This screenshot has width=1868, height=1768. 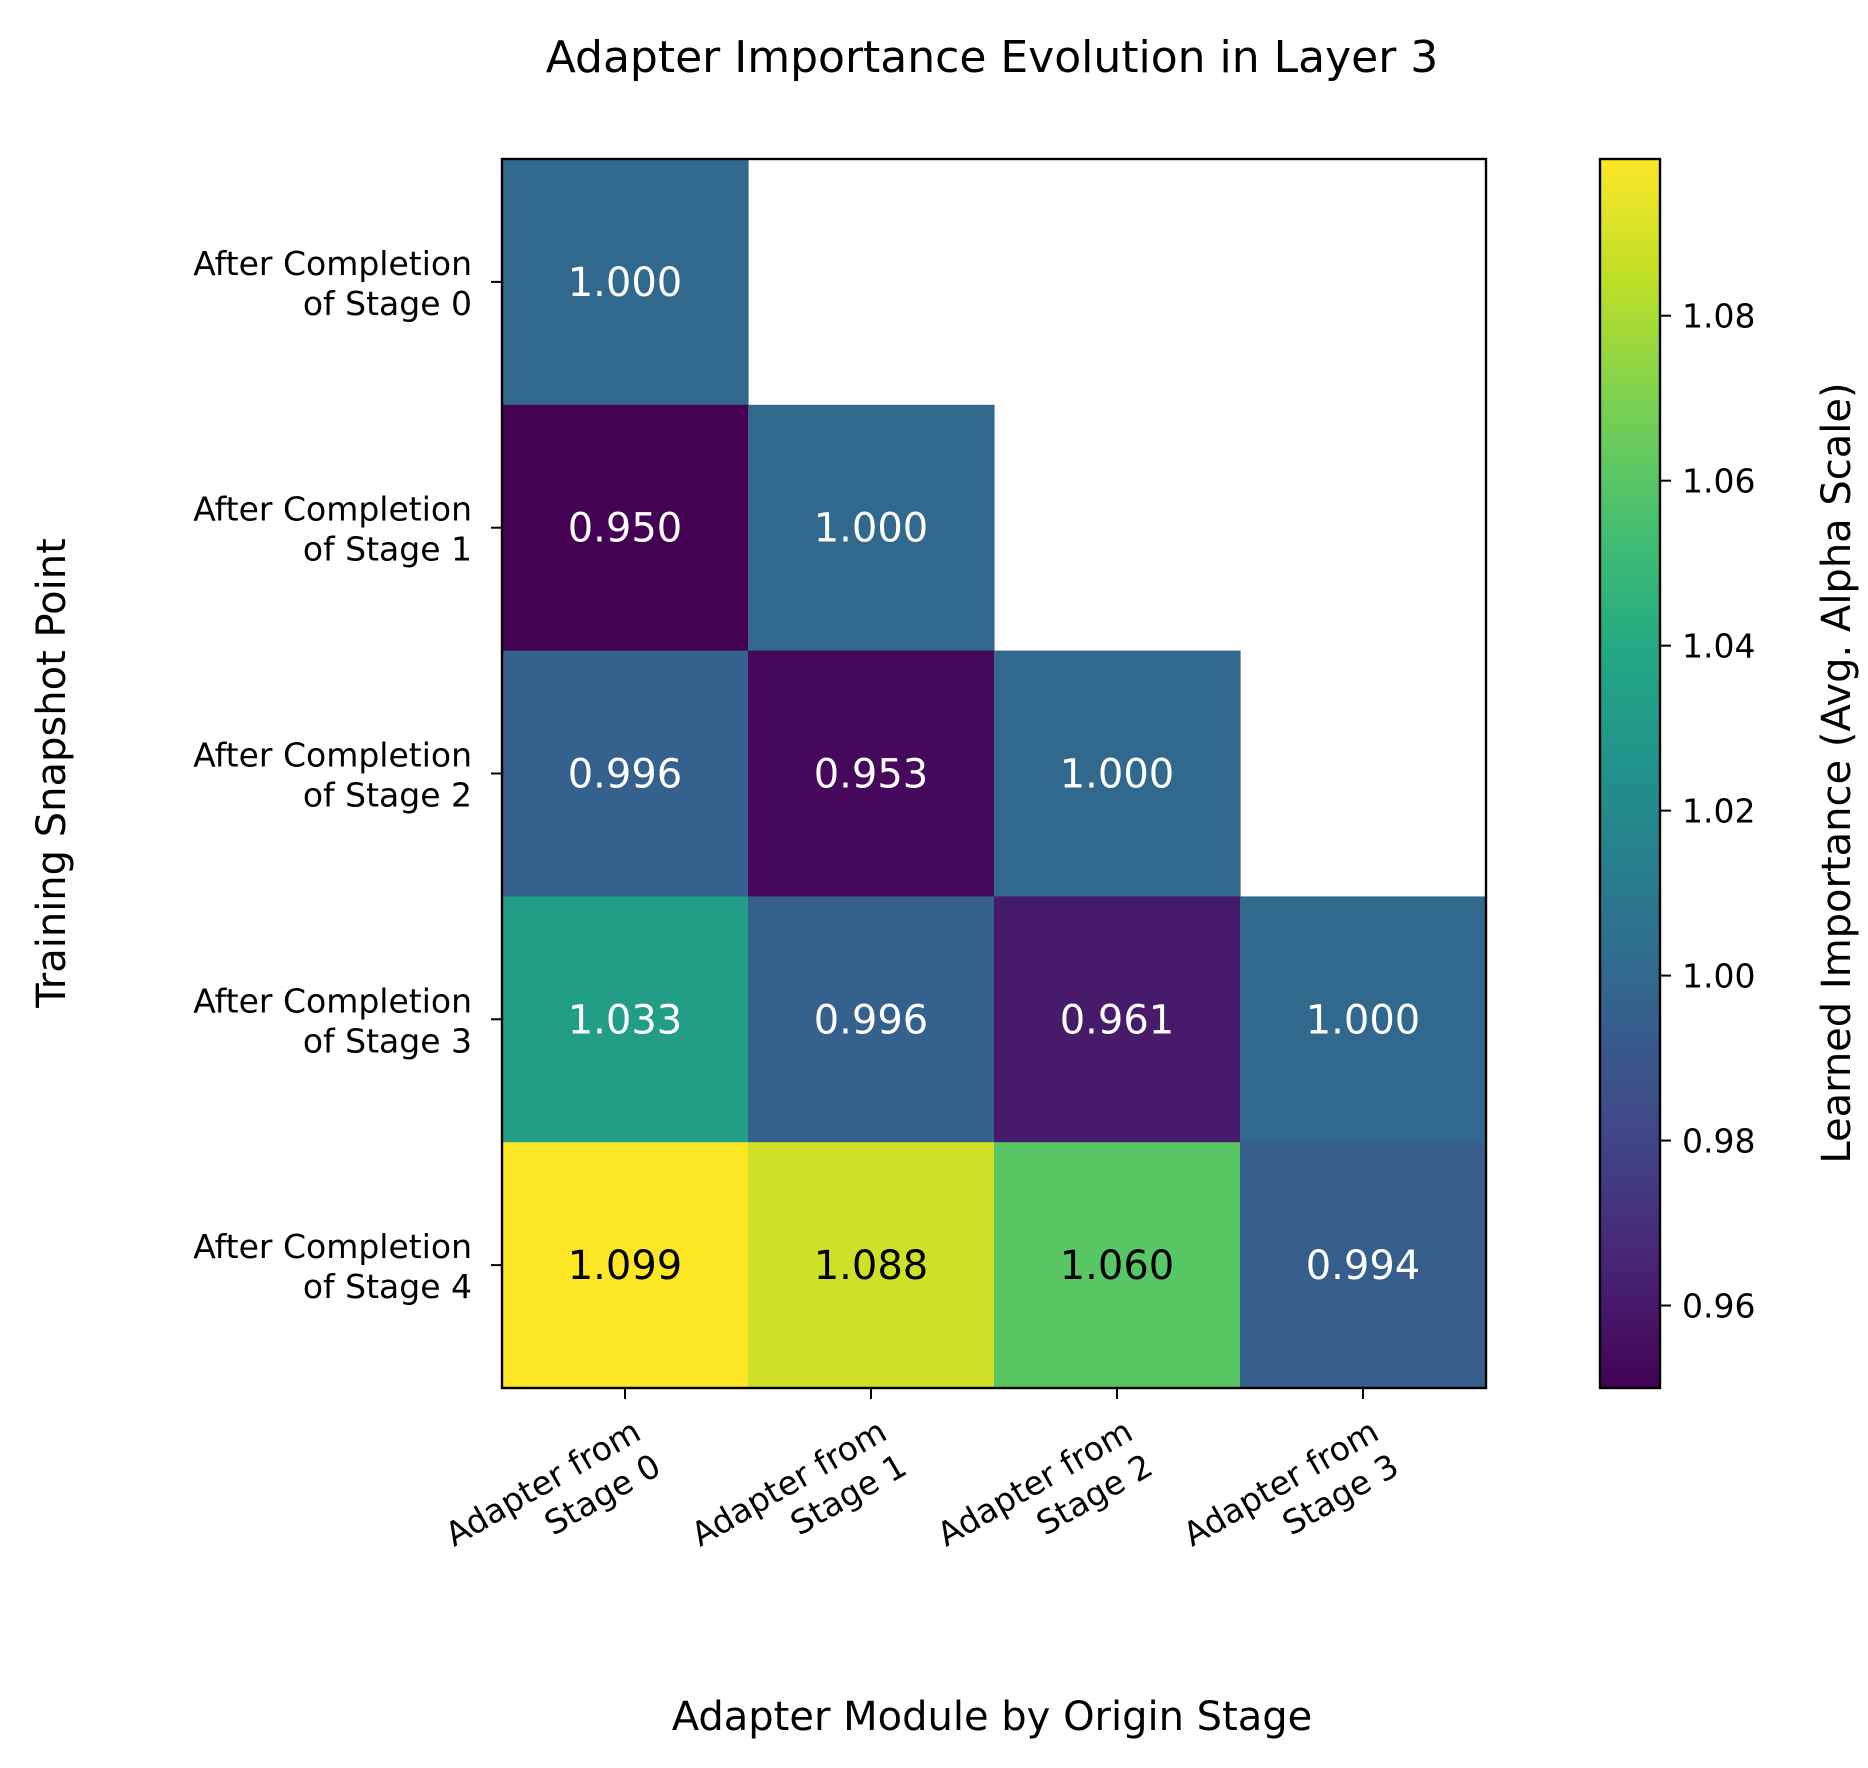 I want to click on x-tick-label: Adapter fromStage 1, so click(x=799, y=1500).